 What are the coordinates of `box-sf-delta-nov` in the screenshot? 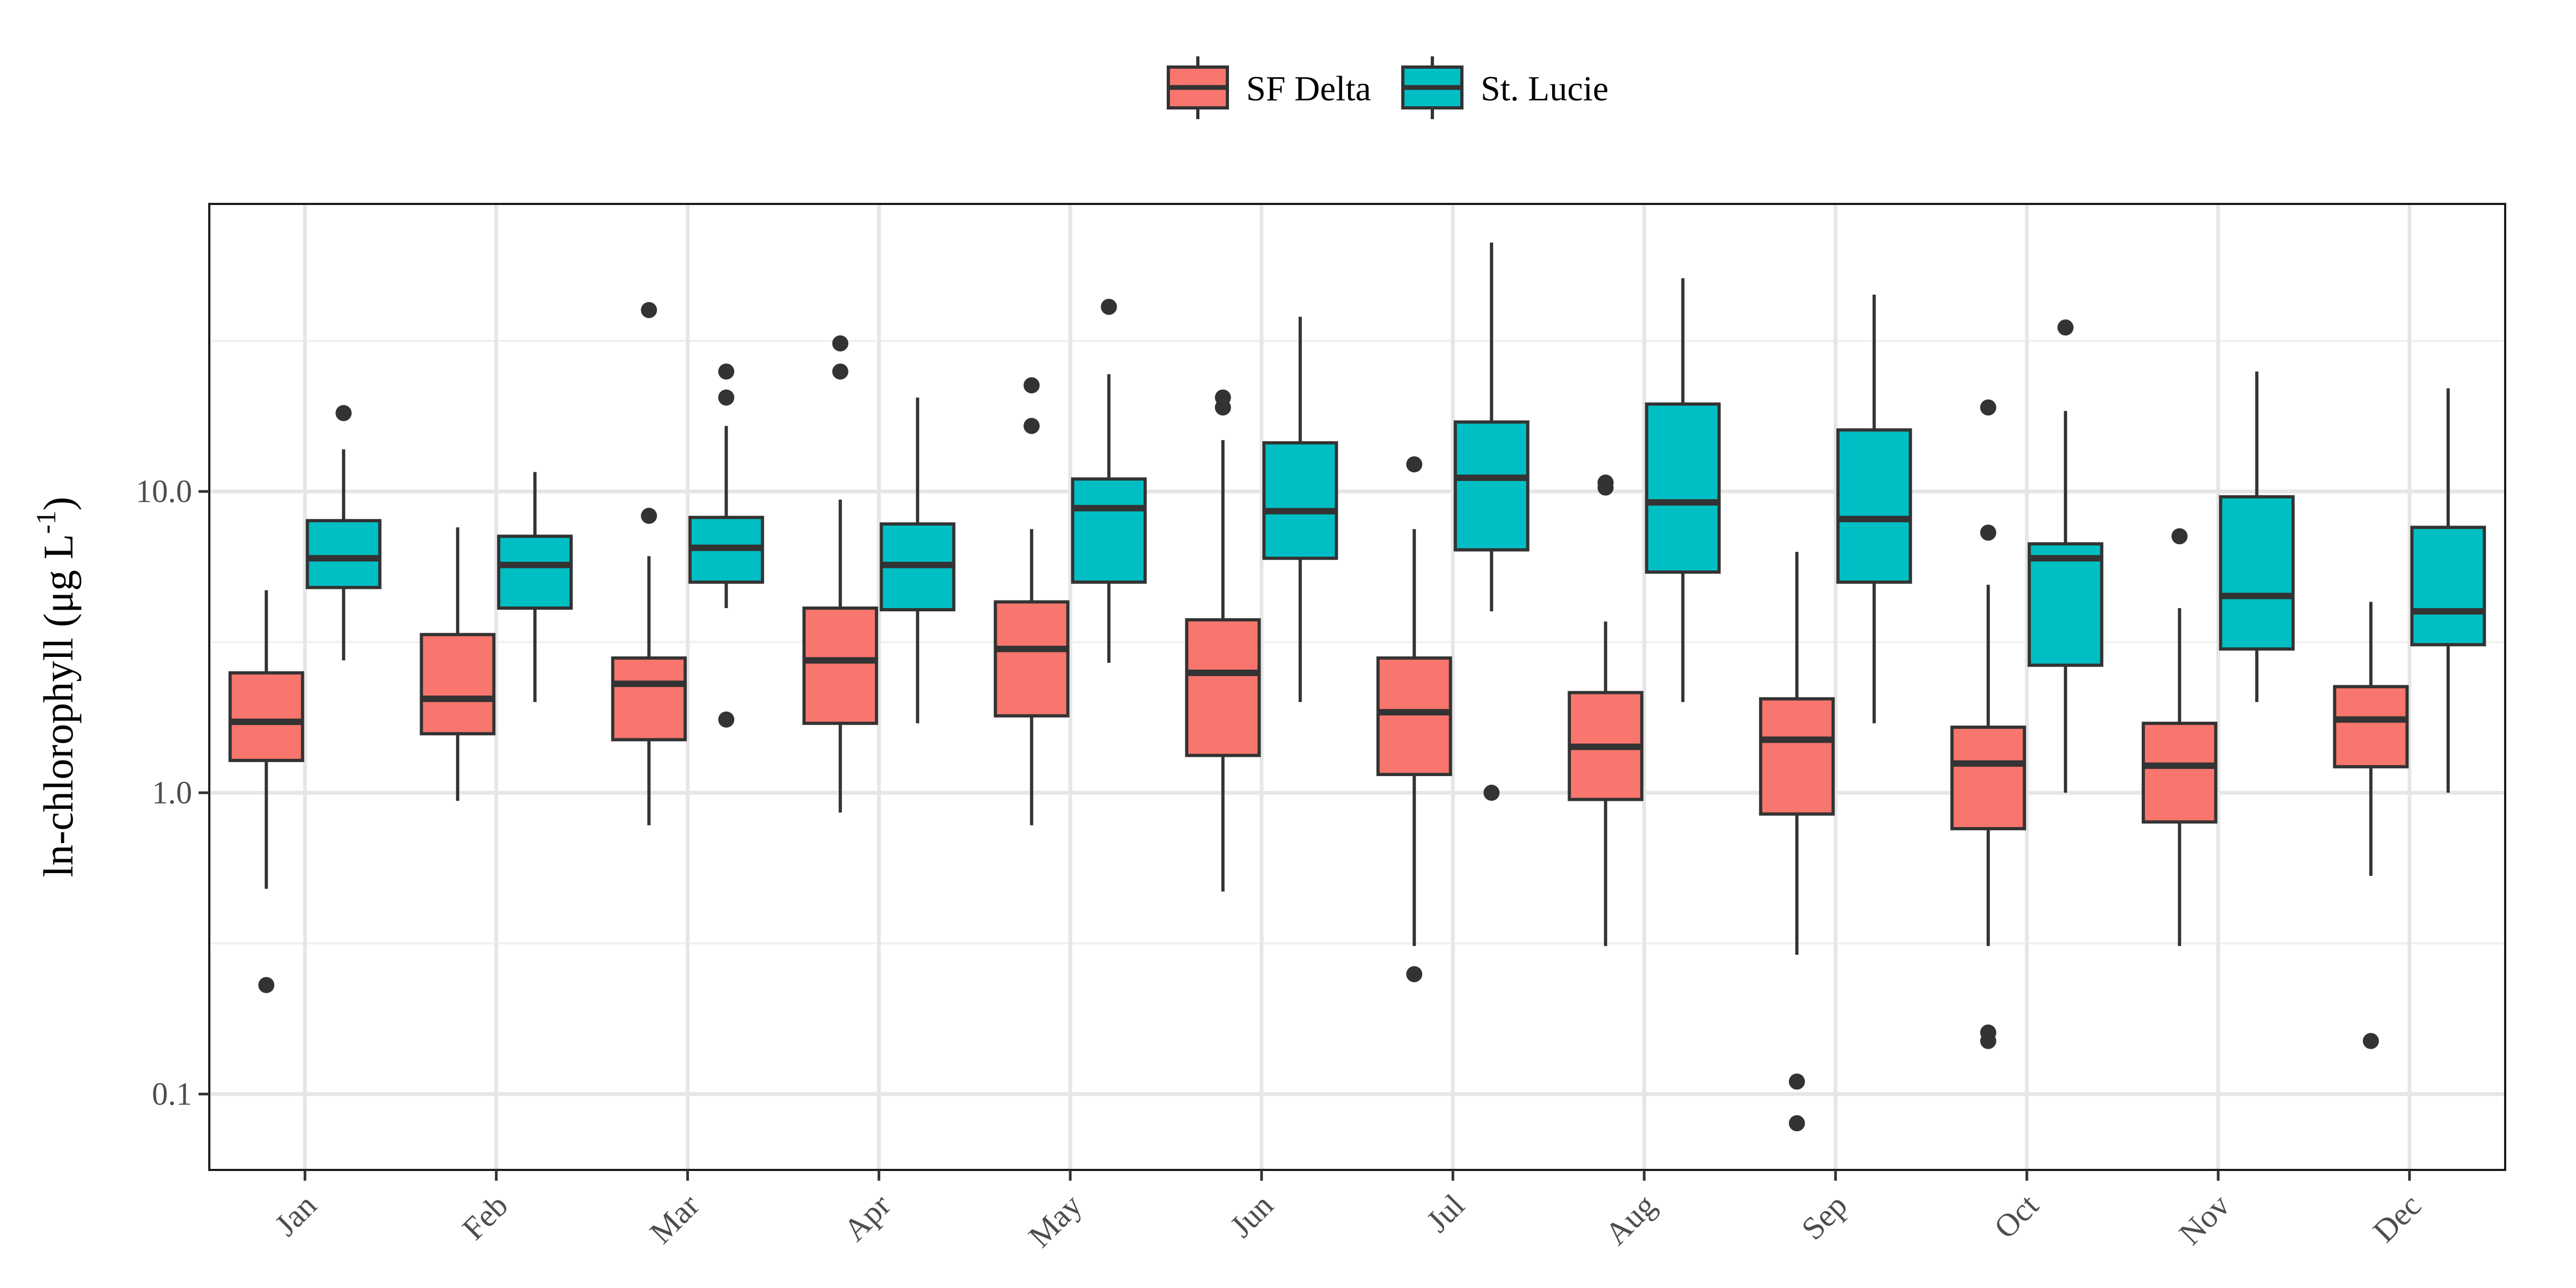 It's located at (2179, 737).